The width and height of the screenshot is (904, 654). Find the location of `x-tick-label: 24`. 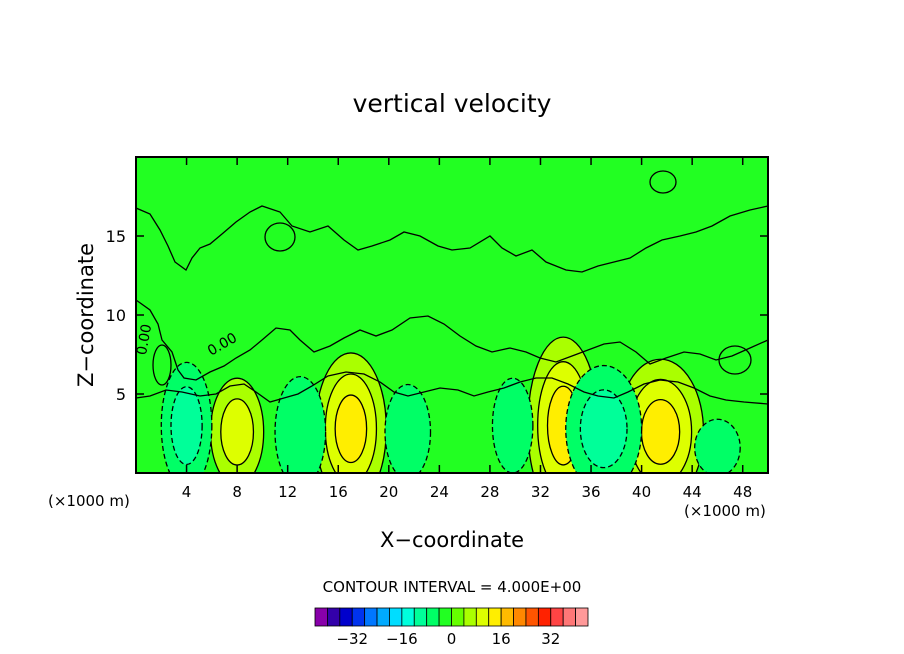

x-tick-label: 24 is located at coordinates (439, 492).